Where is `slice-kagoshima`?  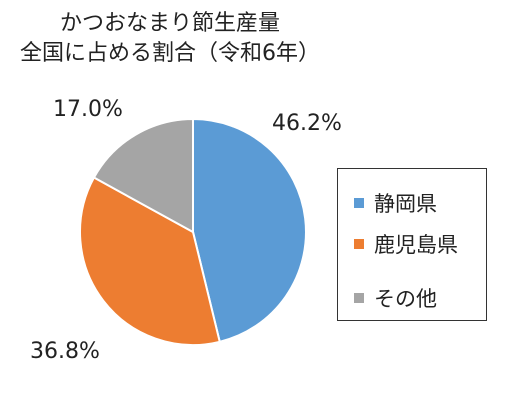 slice-kagoshima is located at coordinates (150, 261).